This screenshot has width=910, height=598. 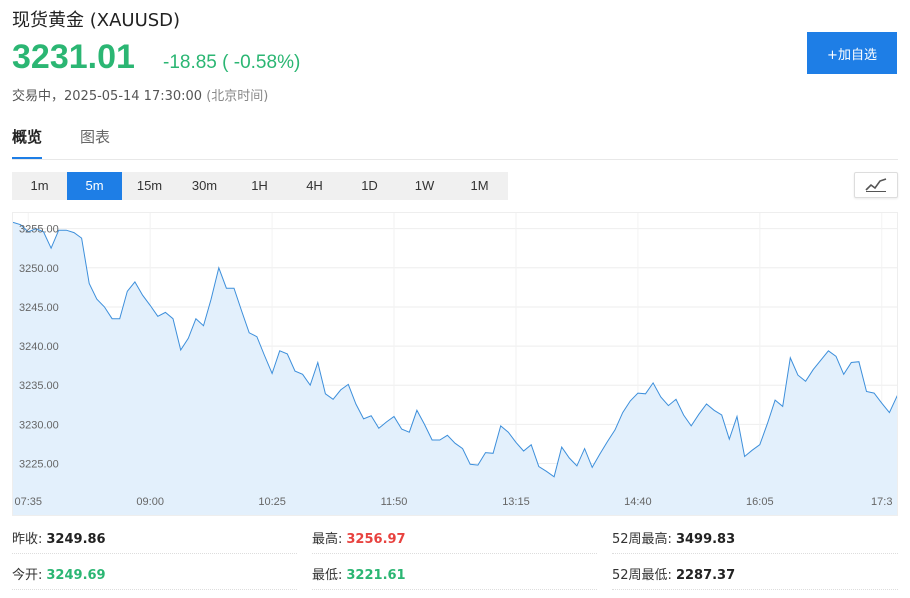 What do you see at coordinates (755, 540) in the screenshot?
I see `stat-52w-high: 52周最高: 3499.83` at bounding box center [755, 540].